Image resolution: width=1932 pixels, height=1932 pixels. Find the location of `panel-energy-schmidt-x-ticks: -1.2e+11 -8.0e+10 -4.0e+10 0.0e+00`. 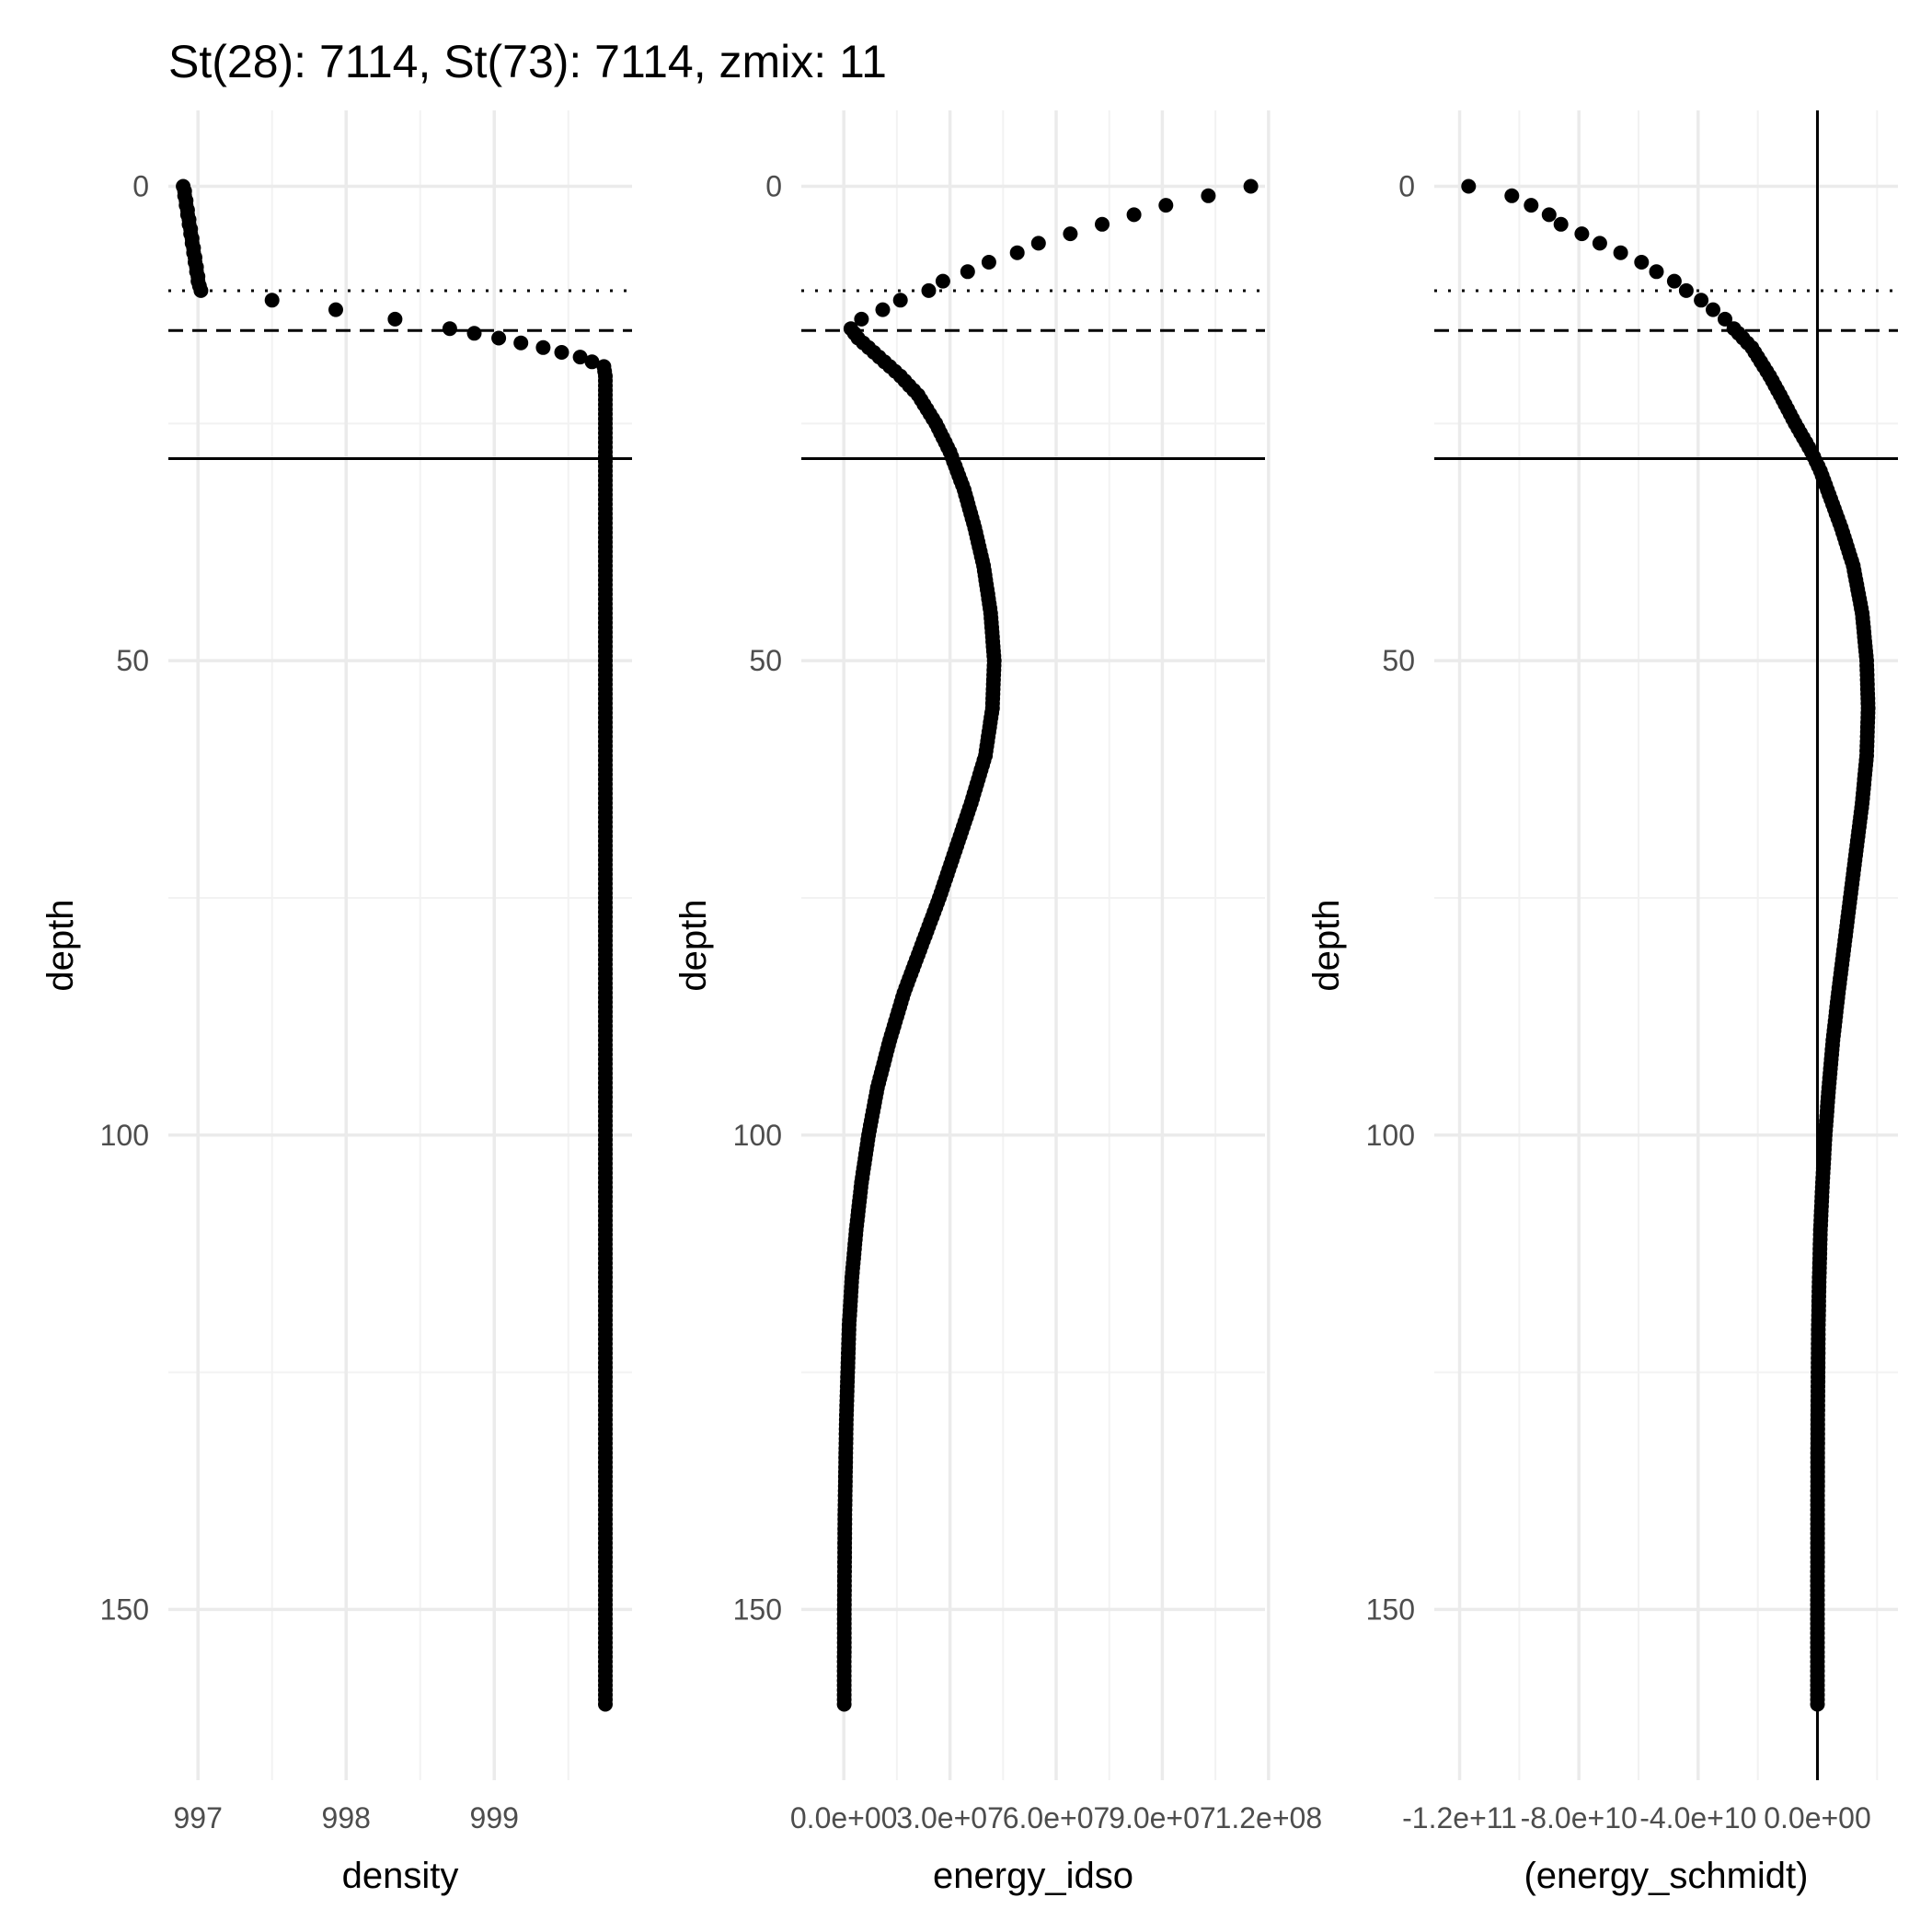

panel-energy-schmidt-x-ticks: -1.2e+11 -8.0e+10 -4.0e+10 0.0e+00 is located at coordinates (1636, 1817).